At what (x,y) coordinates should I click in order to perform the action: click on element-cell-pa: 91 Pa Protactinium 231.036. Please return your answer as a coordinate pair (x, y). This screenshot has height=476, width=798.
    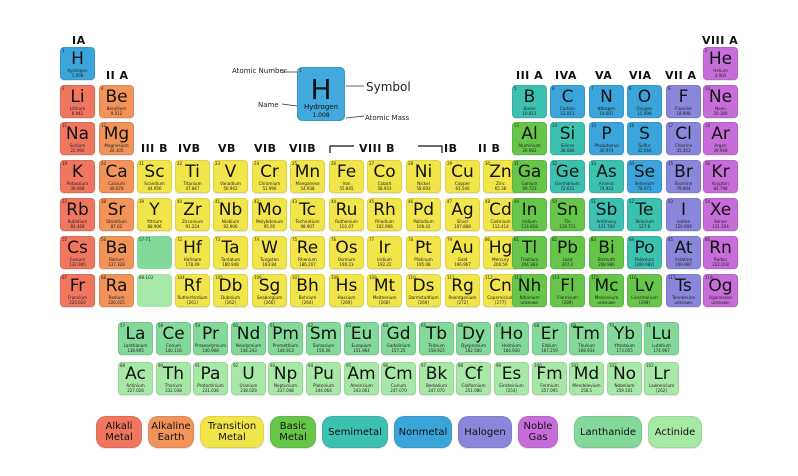
    Looking at the image, I should click on (210, 378).